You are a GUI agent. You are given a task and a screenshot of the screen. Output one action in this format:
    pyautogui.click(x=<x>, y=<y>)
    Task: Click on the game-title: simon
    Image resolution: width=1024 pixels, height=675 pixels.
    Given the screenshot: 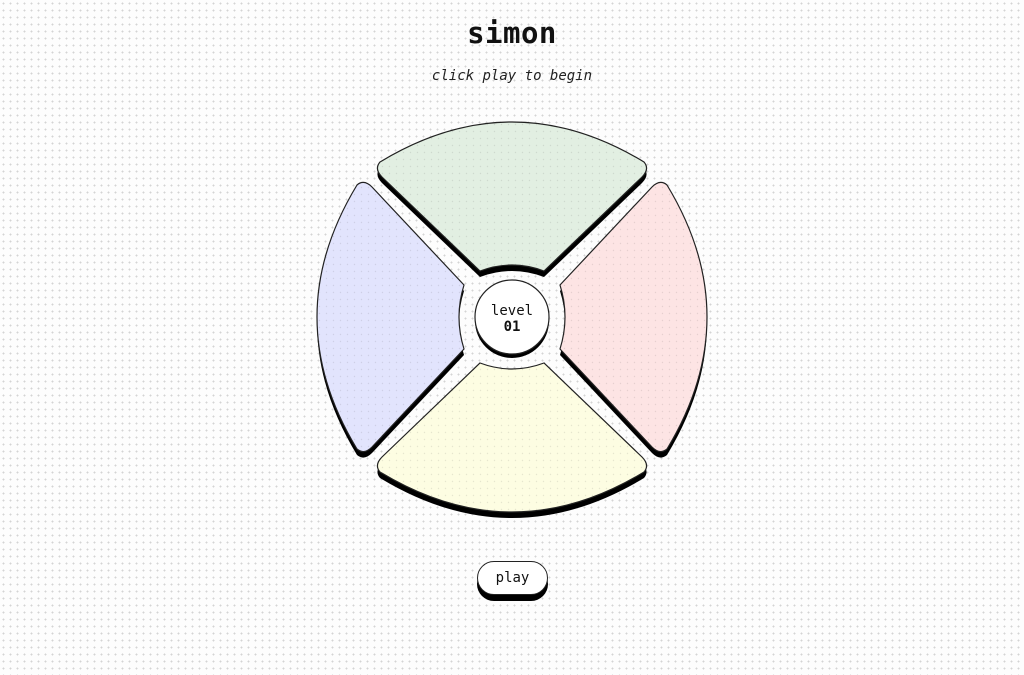 What is the action you would take?
    pyautogui.click(x=512, y=33)
    